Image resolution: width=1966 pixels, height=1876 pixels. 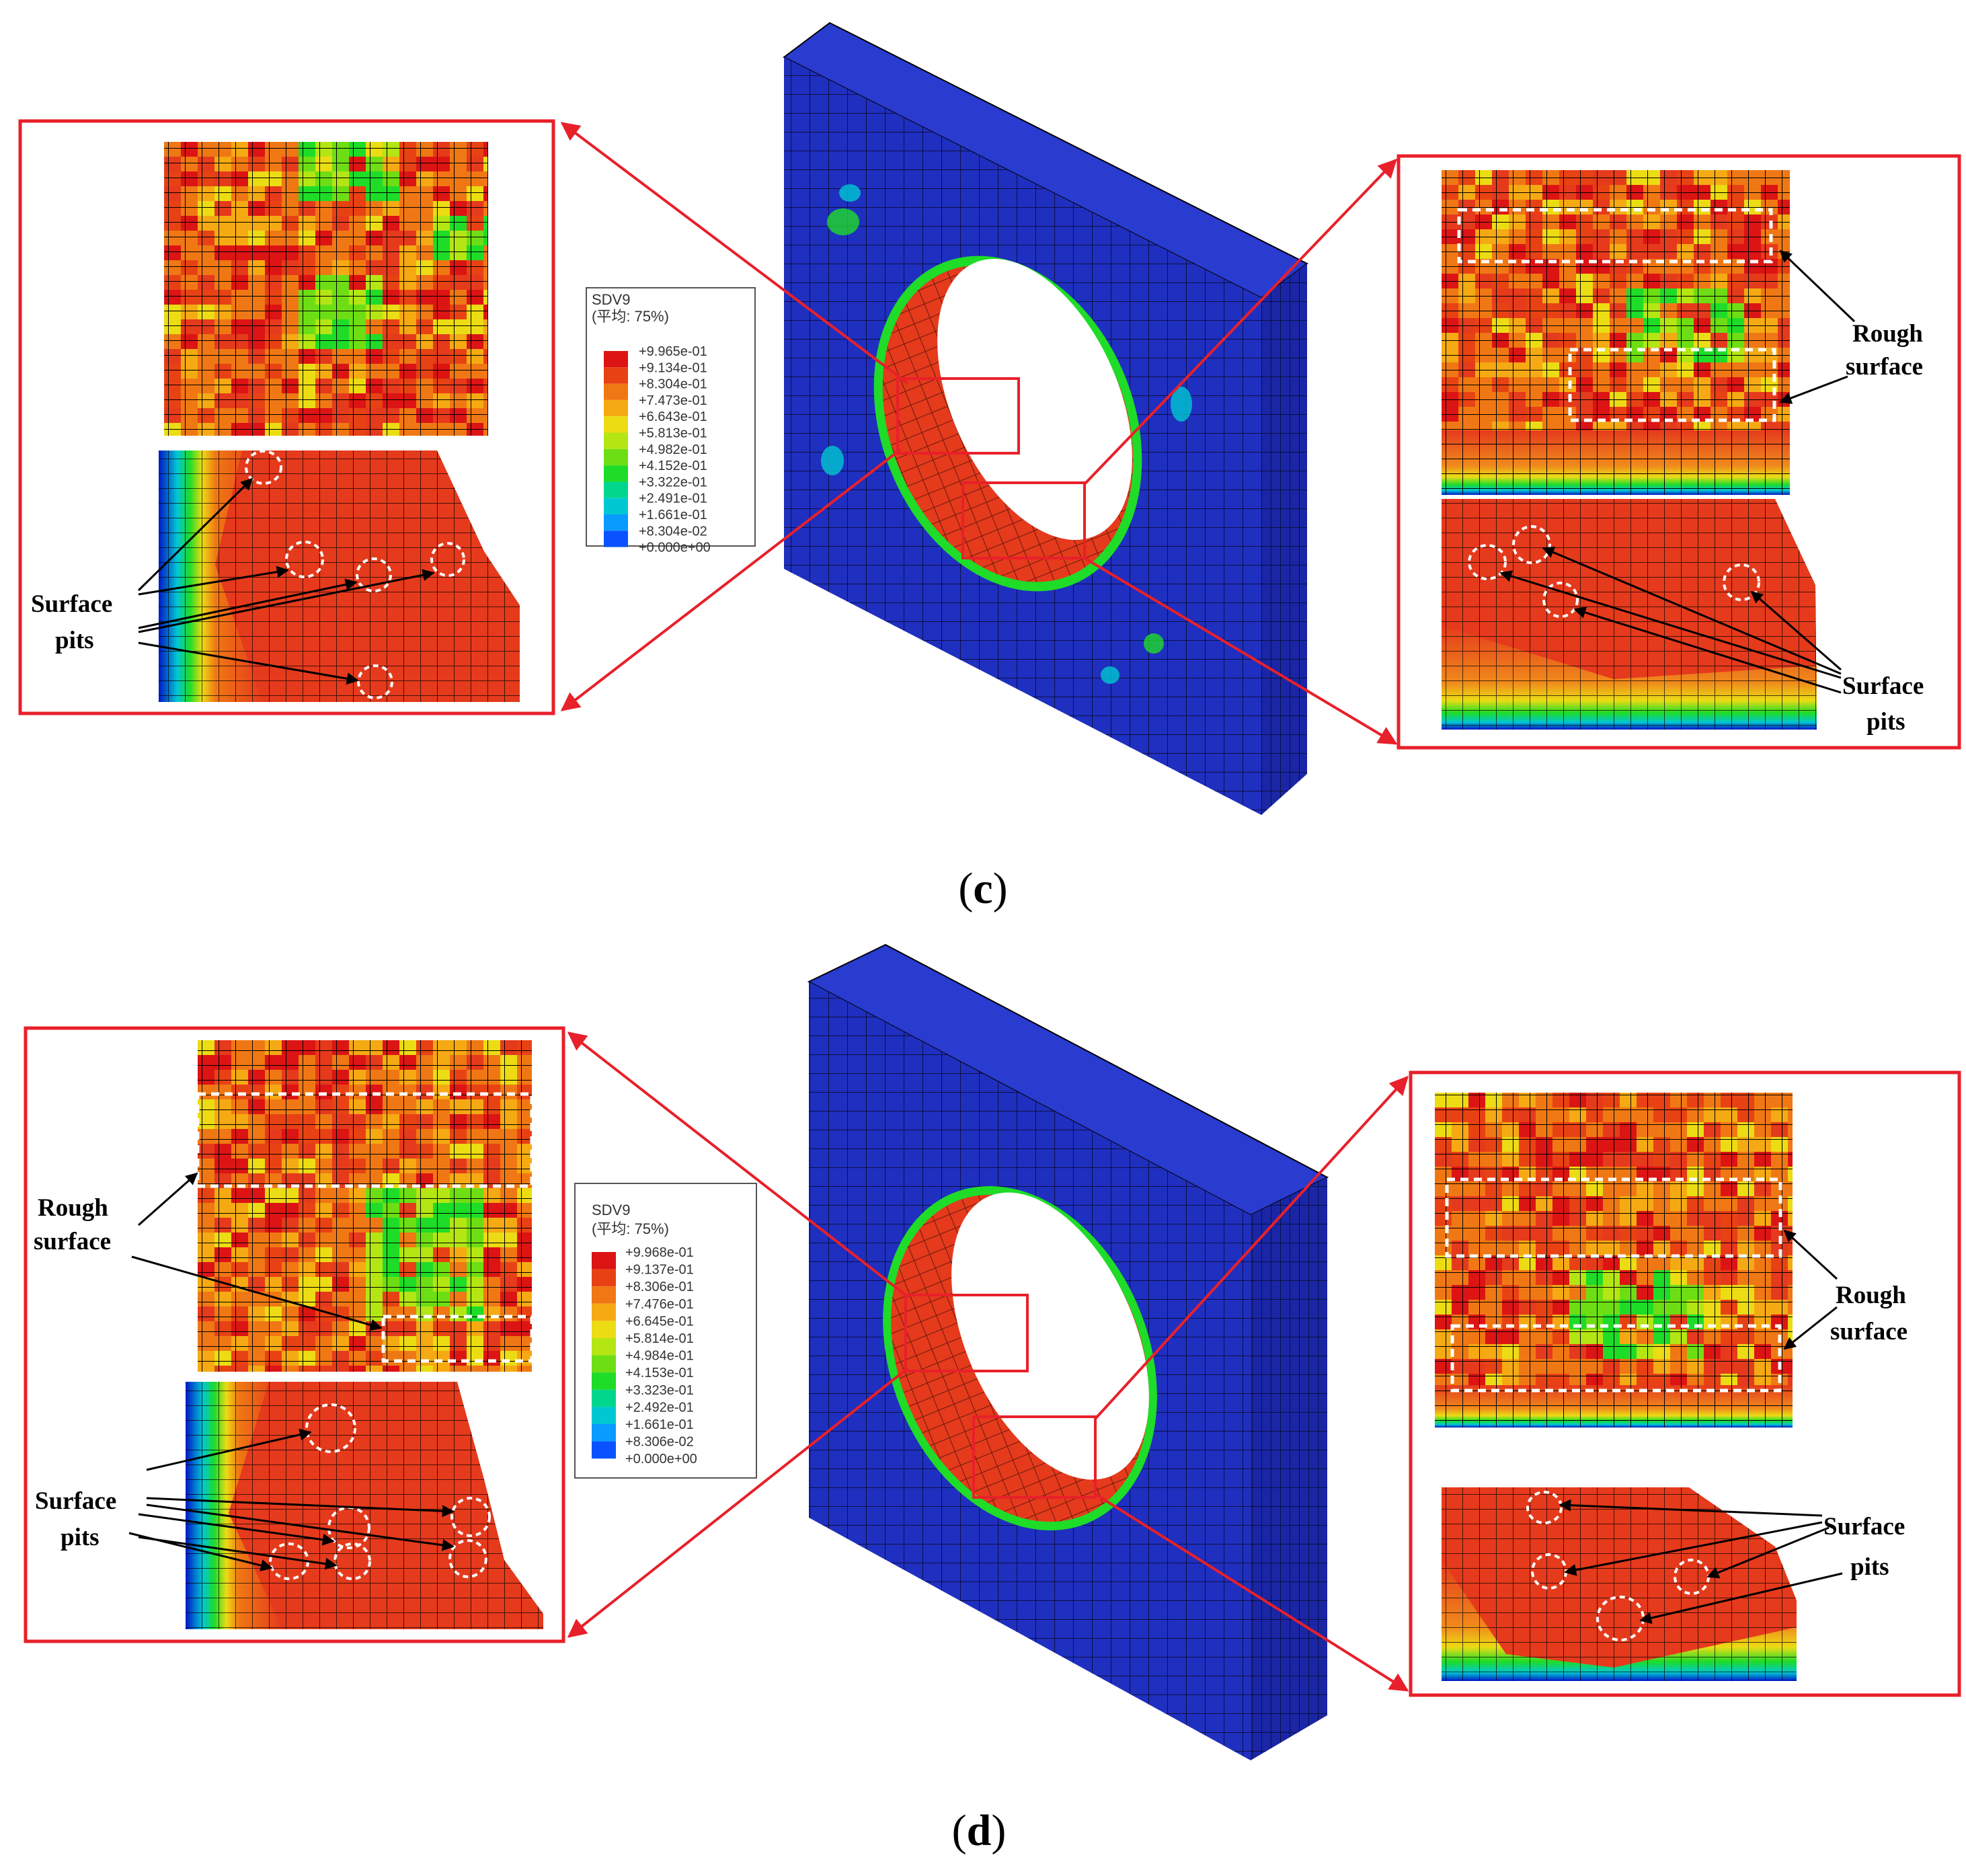 What do you see at coordinates (673, 416) in the screenshot?
I see `legend-value: +6.643e-01` at bounding box center [673, 416].